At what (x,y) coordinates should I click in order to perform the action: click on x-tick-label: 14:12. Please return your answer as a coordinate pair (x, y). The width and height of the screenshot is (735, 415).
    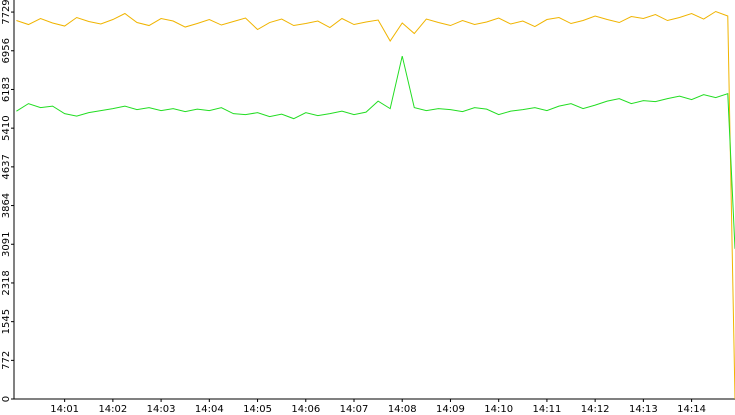
    Looking at the image, I should click on (595, 409).